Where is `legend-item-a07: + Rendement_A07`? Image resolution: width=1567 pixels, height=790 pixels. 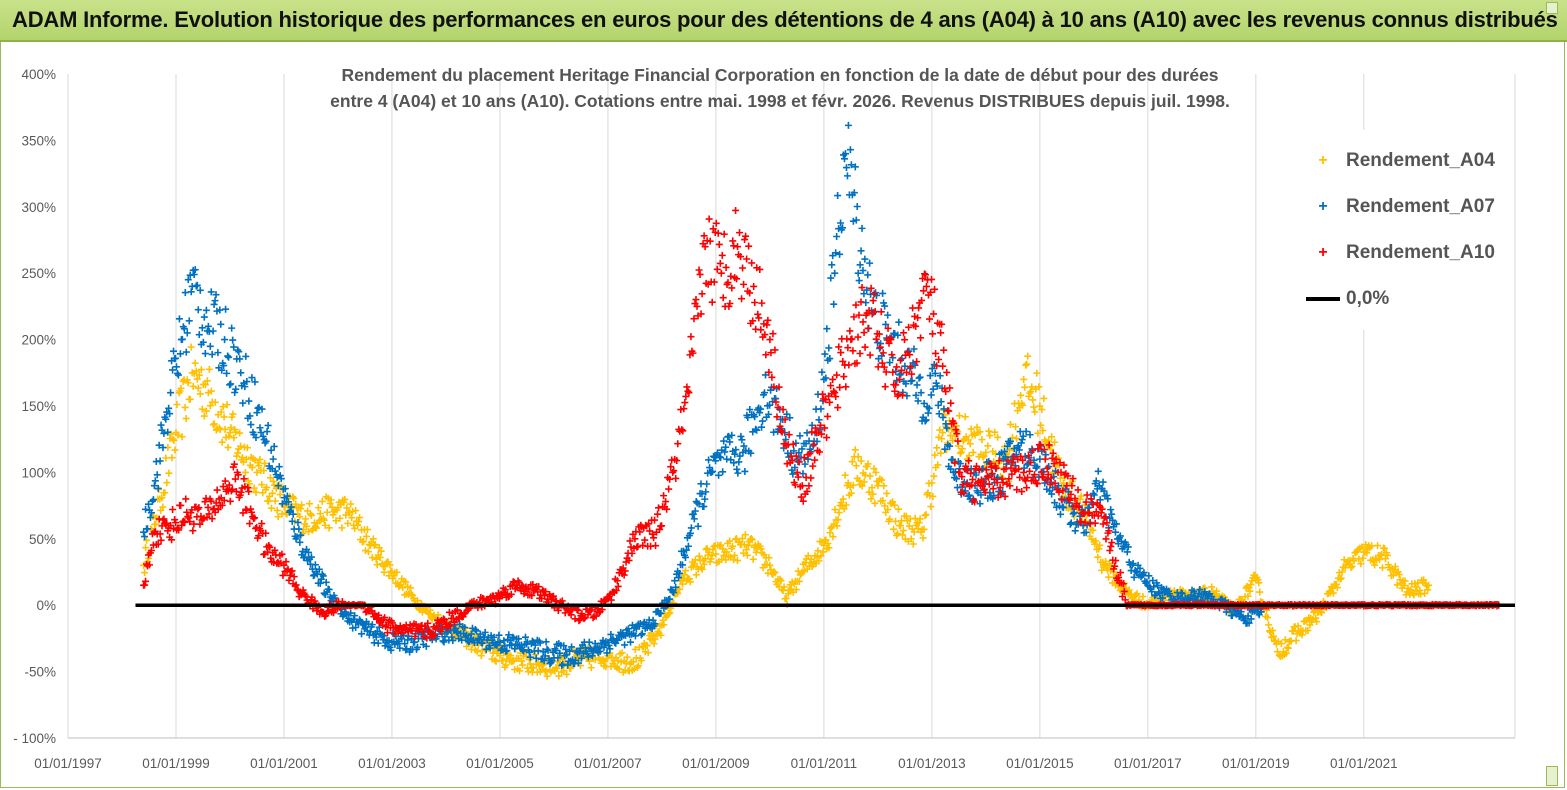 legend-item-a07: + Rendement_A07 is located at coordinates (1400, 207).